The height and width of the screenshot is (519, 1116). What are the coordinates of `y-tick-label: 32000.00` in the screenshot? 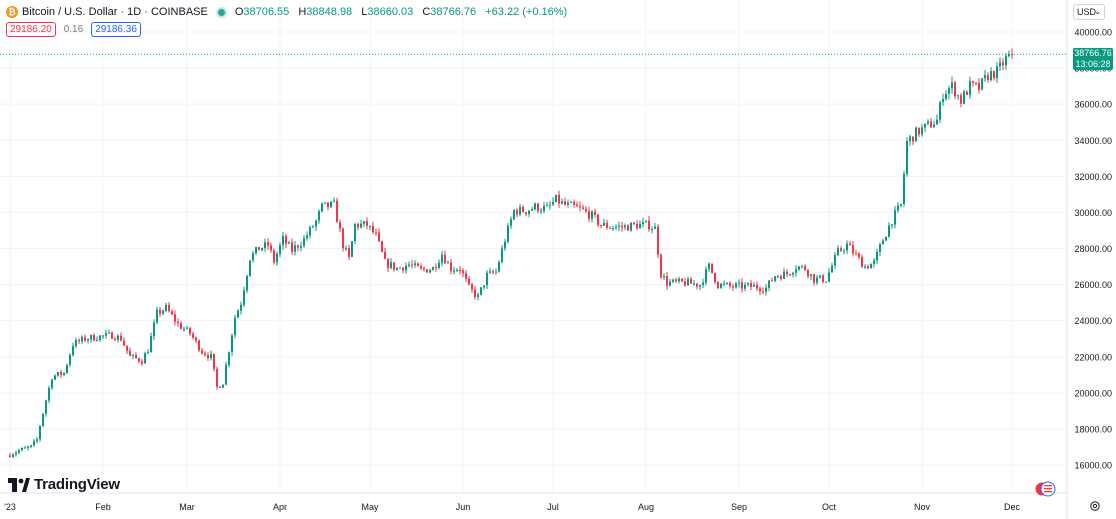 It's located at (1093, 177).